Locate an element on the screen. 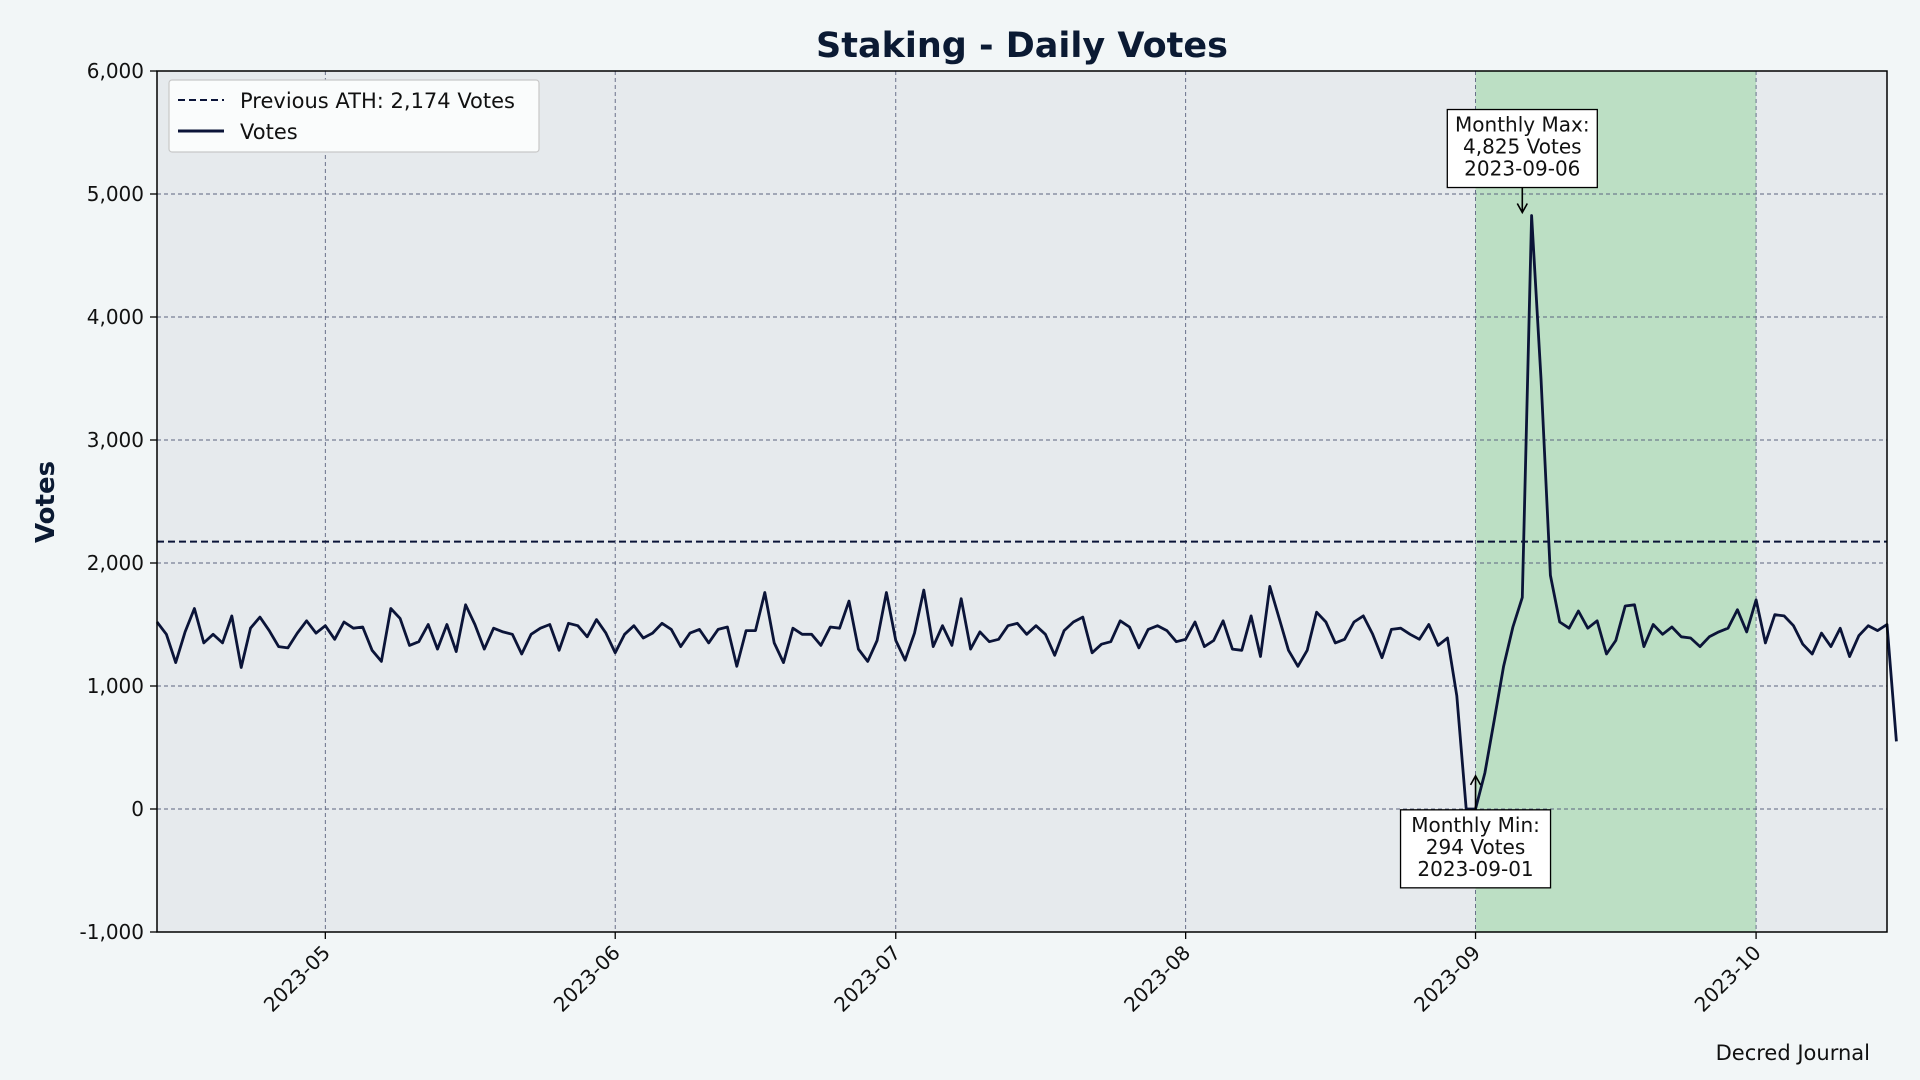 The height and width of the screenshot is (1080, 1920). annotation-box-min is located at coordinates (1475, 849).